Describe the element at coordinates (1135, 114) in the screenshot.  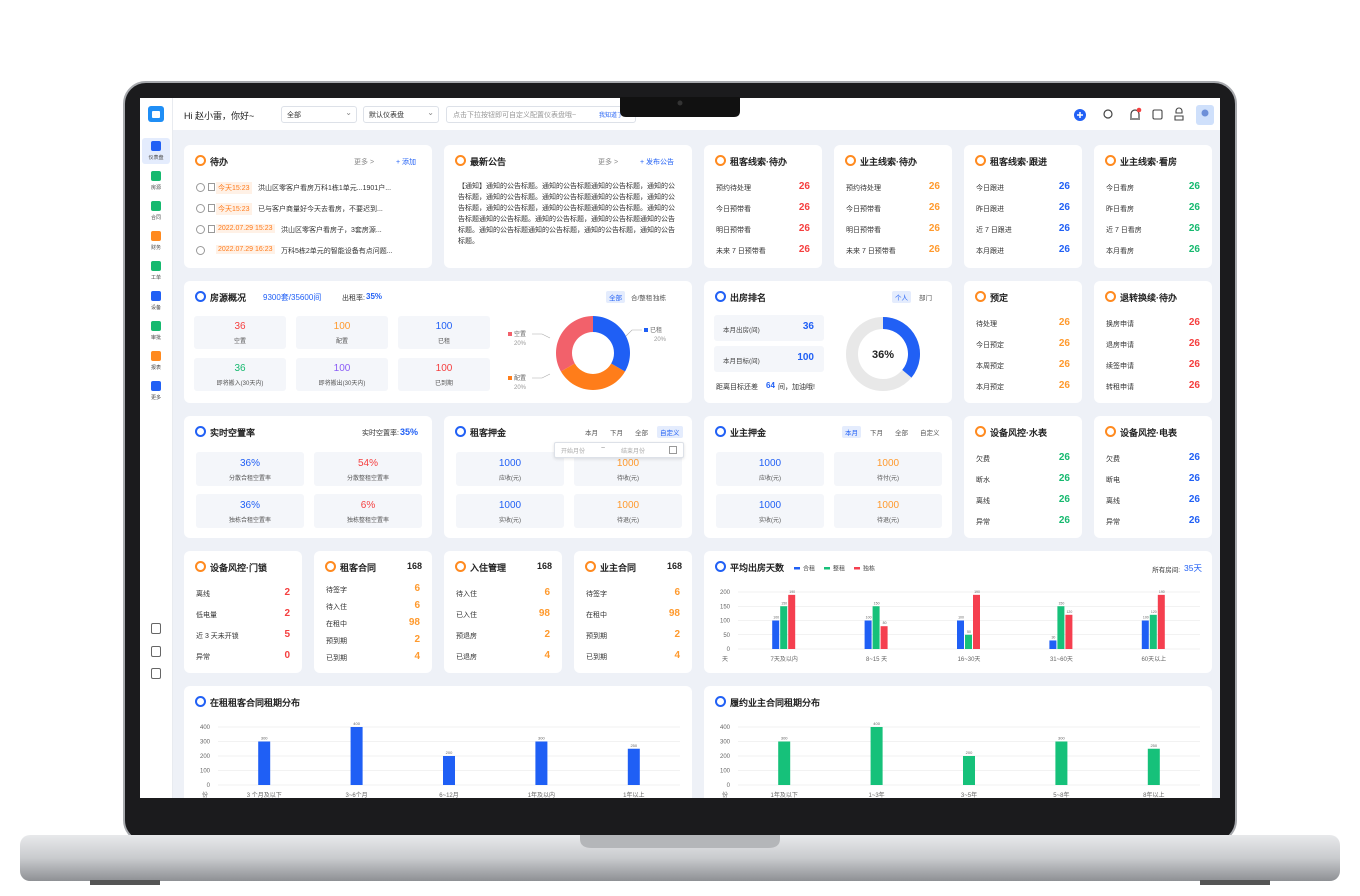
I see `bell-icon` at that location.